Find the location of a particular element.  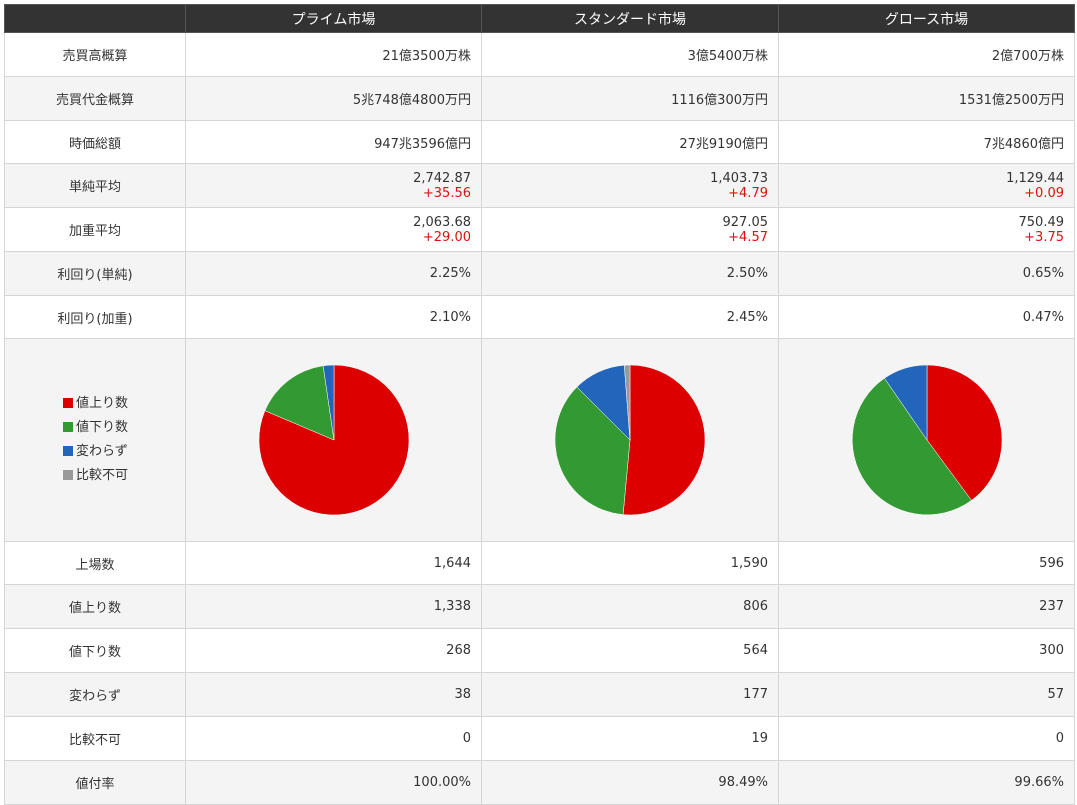

pie-cell-prime is located at coordinates (333, 440).